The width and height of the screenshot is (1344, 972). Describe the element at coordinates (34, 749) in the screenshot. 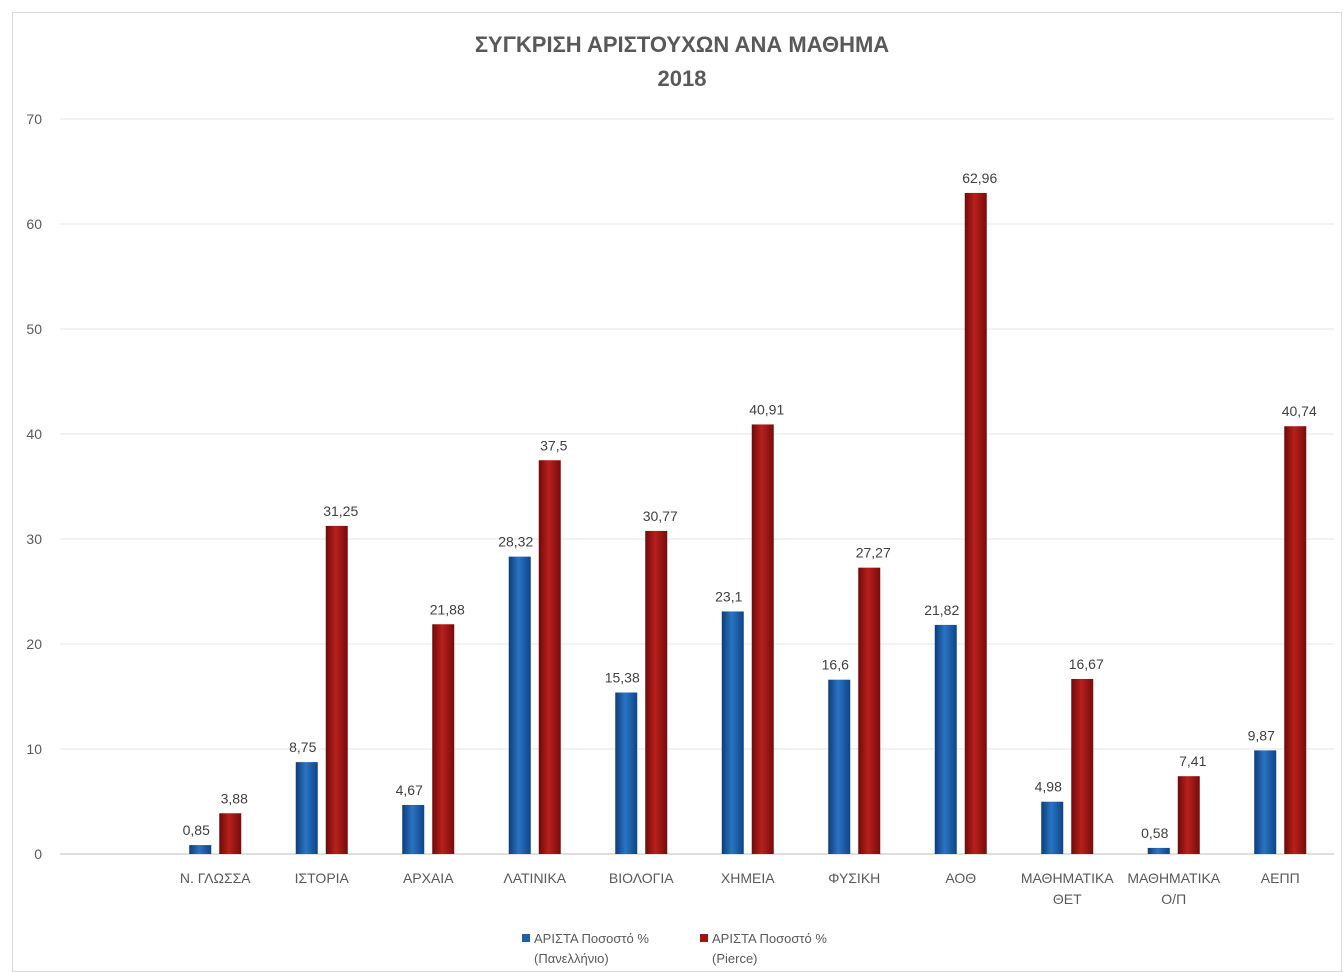

I see `y-tick-label: 10` at that location.